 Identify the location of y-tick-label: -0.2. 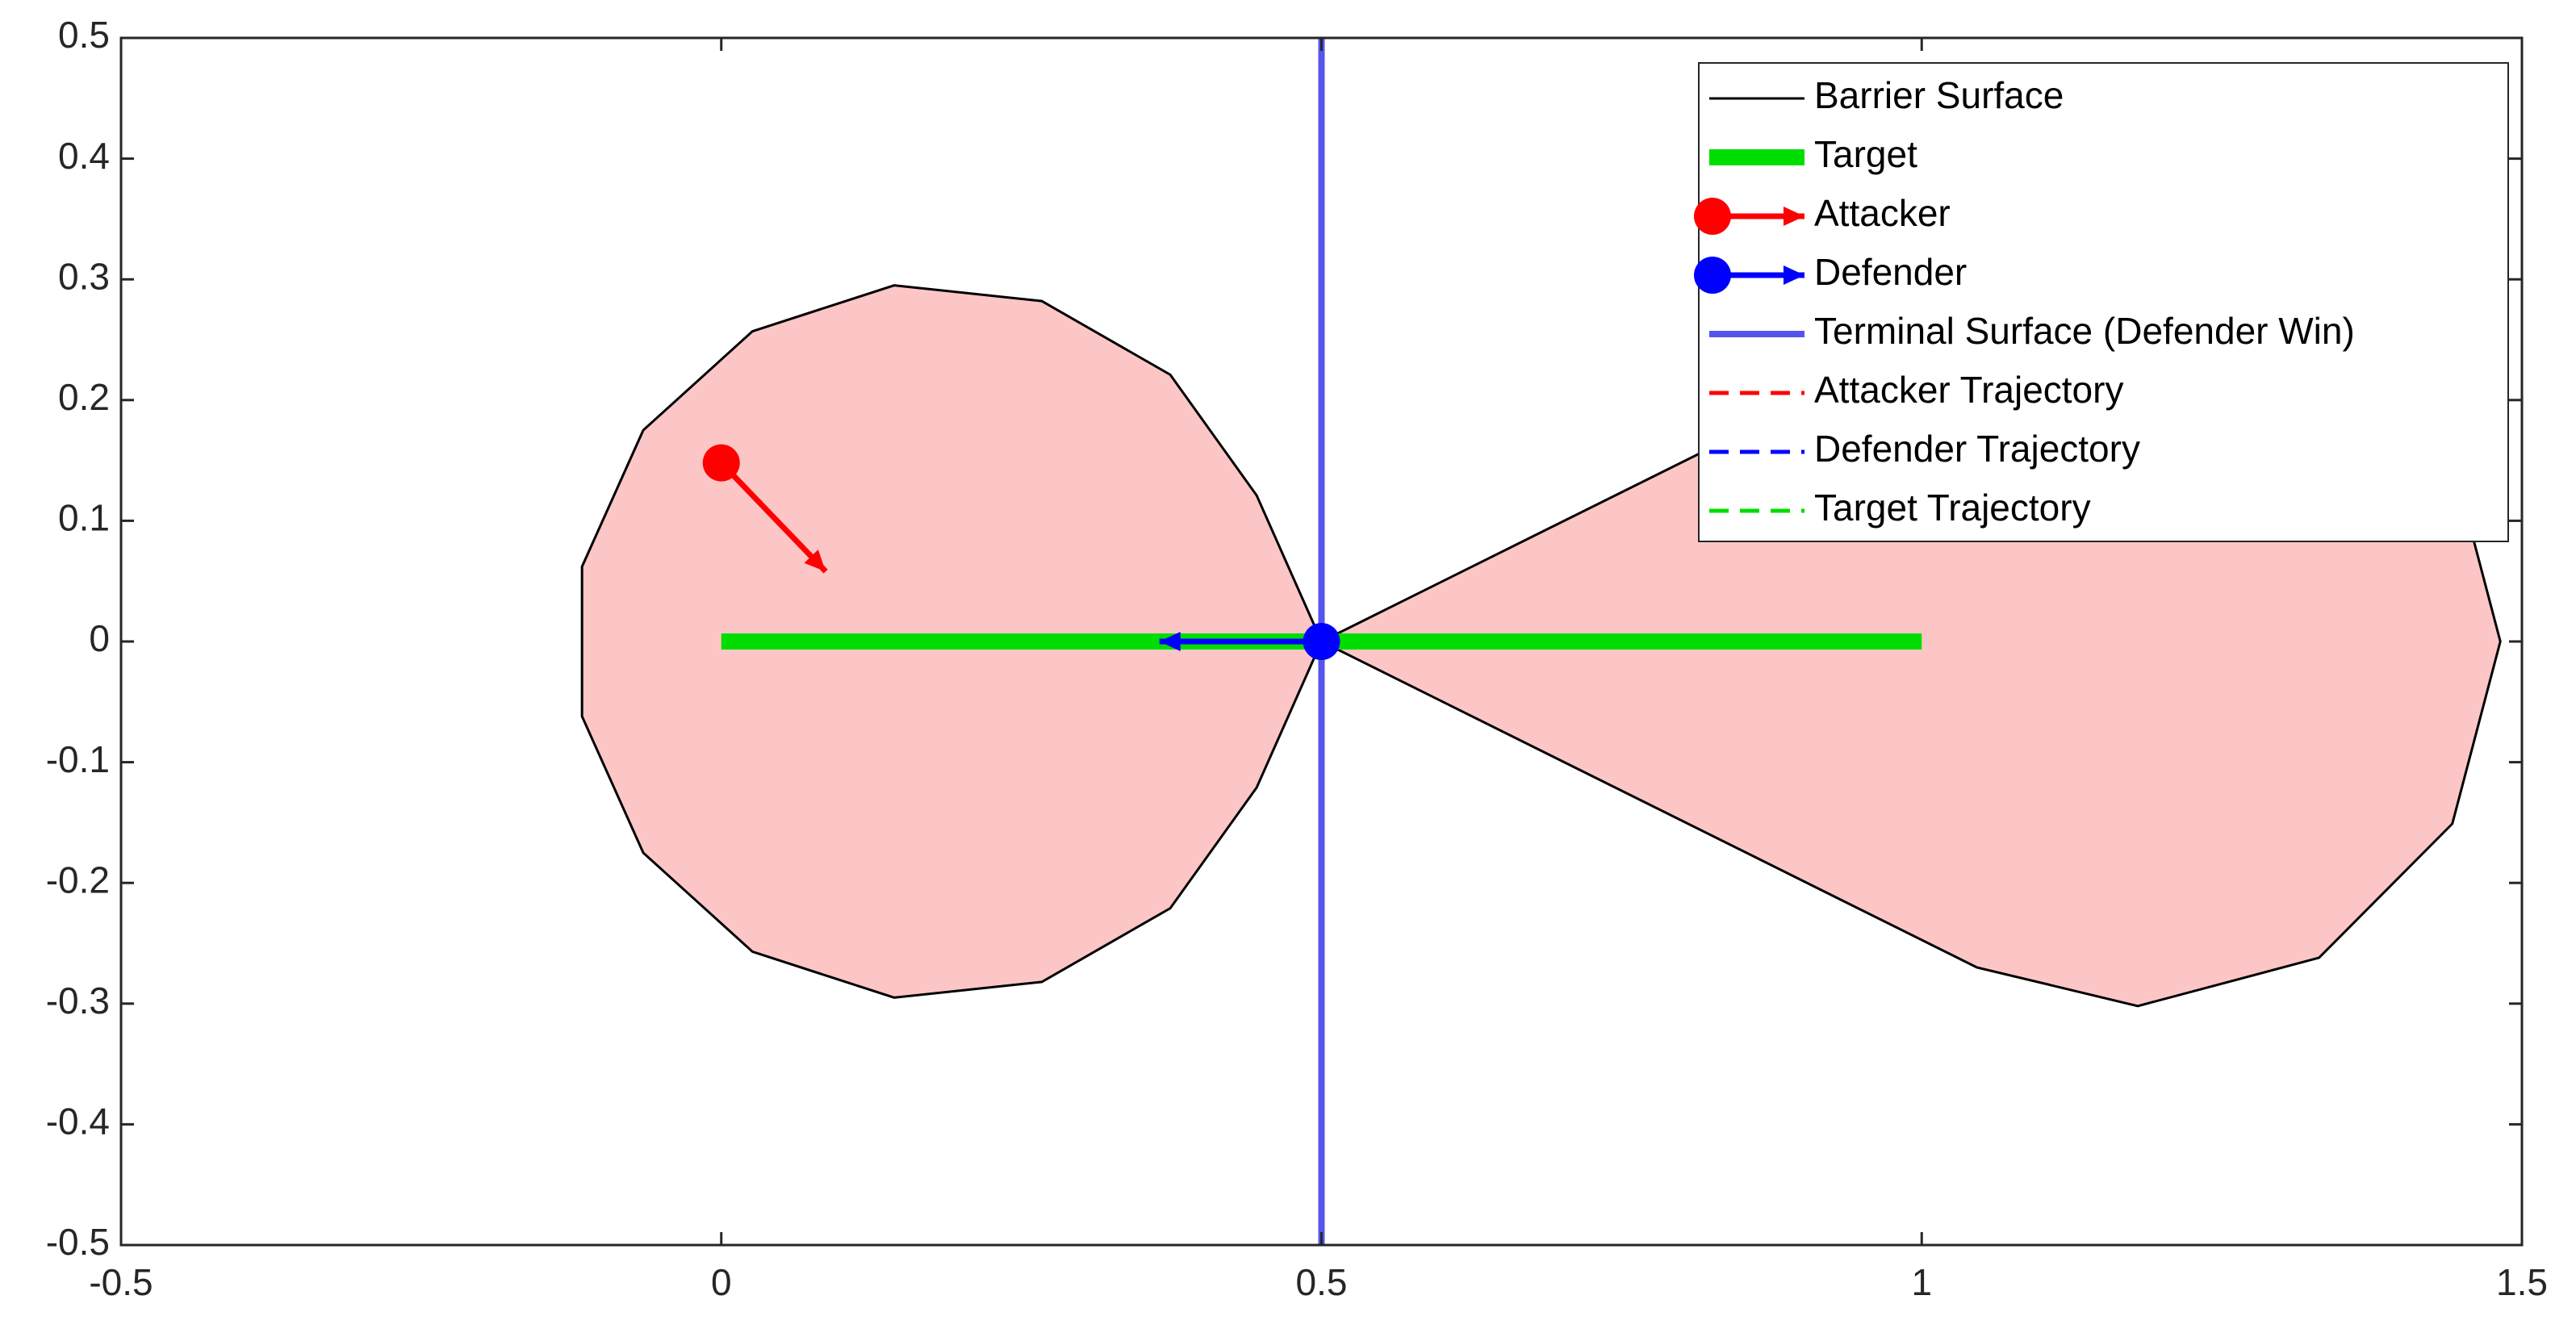
(78, 880).